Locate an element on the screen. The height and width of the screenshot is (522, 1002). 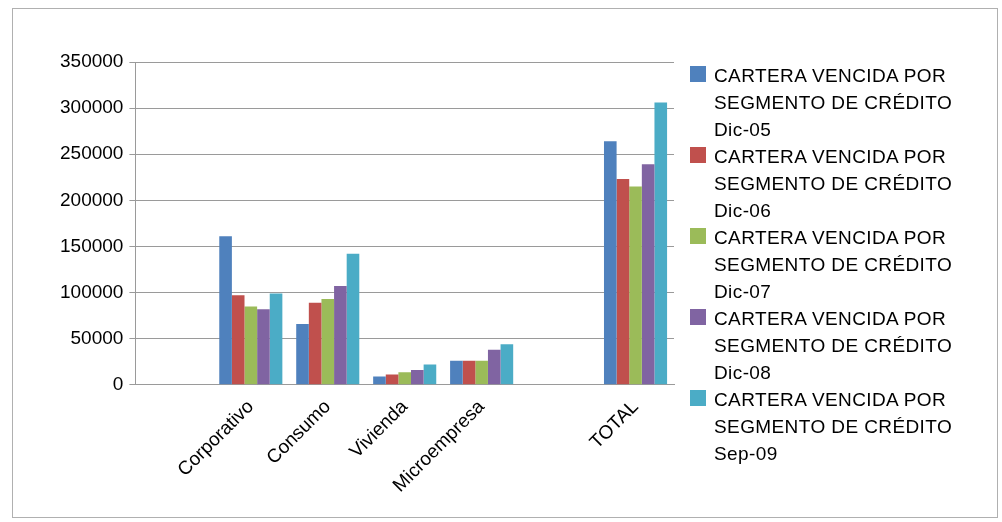
legend-label: CARTERA VENCIDA POR SEGMENTO DE CRÉDITO Dic-08 is located at coordinates (834, 346).